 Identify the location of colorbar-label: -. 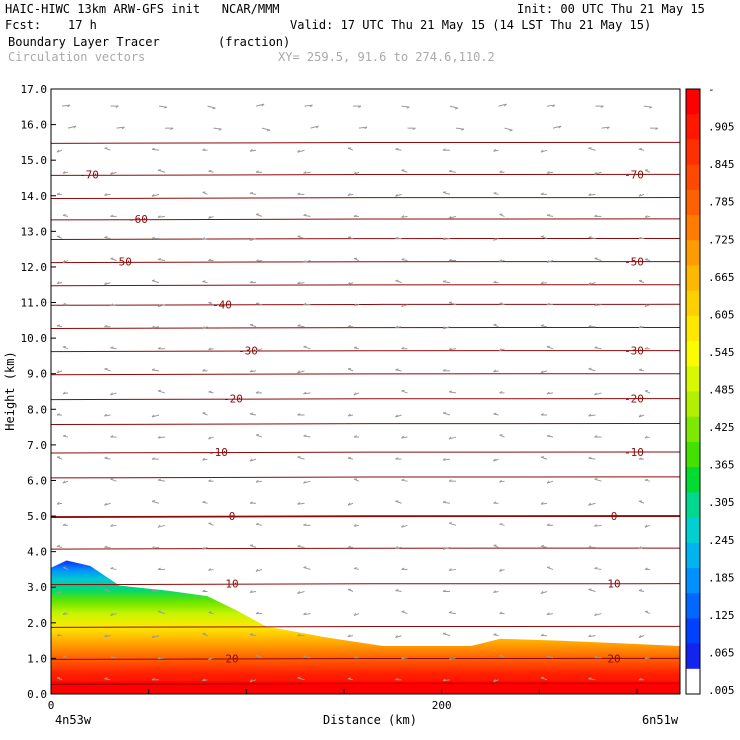
(711, 89).